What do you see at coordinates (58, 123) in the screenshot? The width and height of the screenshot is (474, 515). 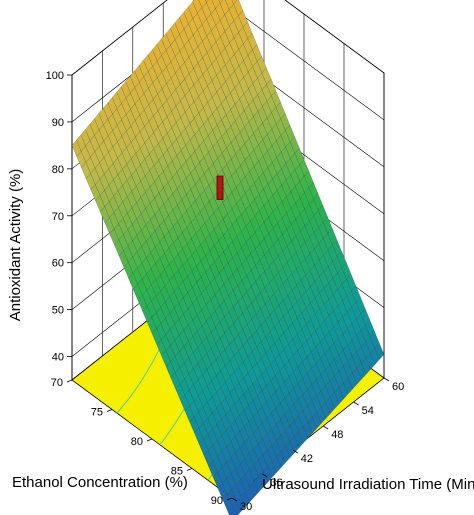 I see `z-tick-label: 90` at bounding box center [58, 123].